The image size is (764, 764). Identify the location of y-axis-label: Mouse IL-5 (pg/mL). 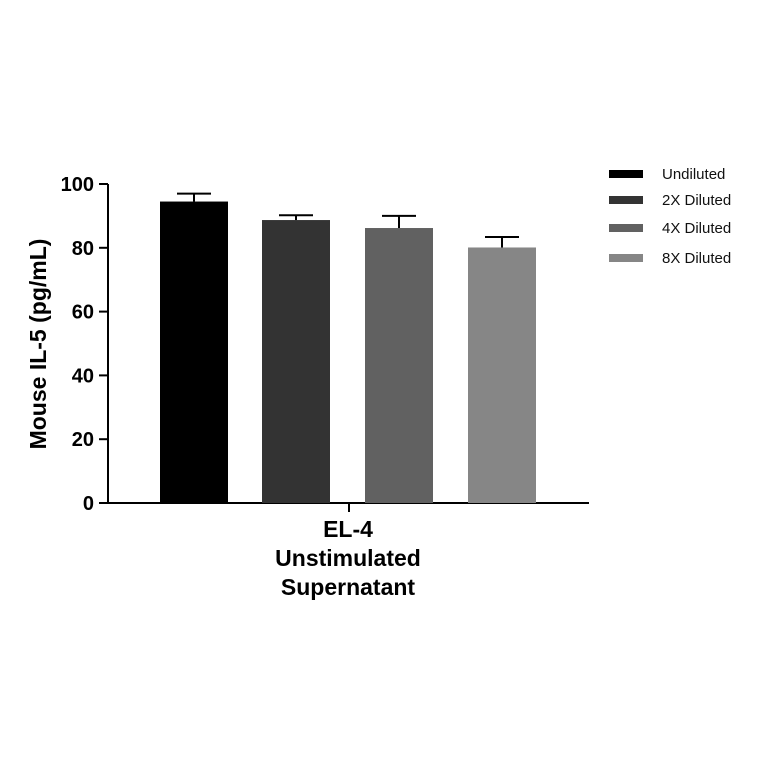
(38, 344).